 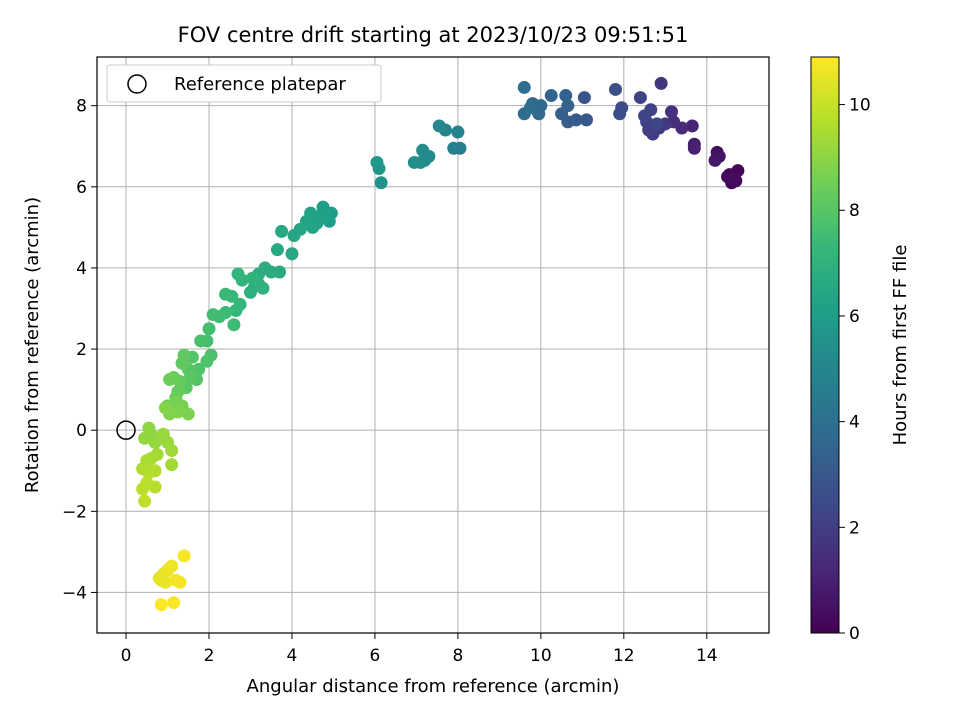 I want to click on colorbar-tick-label: 10, so click(x=860, y=106).